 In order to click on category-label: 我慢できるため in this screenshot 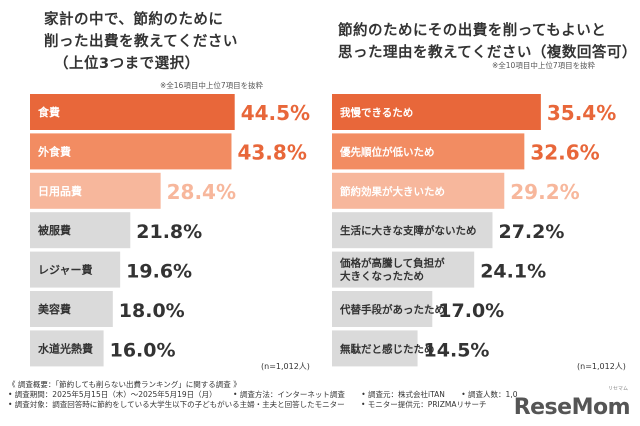, I will do `click(376, 112)`.